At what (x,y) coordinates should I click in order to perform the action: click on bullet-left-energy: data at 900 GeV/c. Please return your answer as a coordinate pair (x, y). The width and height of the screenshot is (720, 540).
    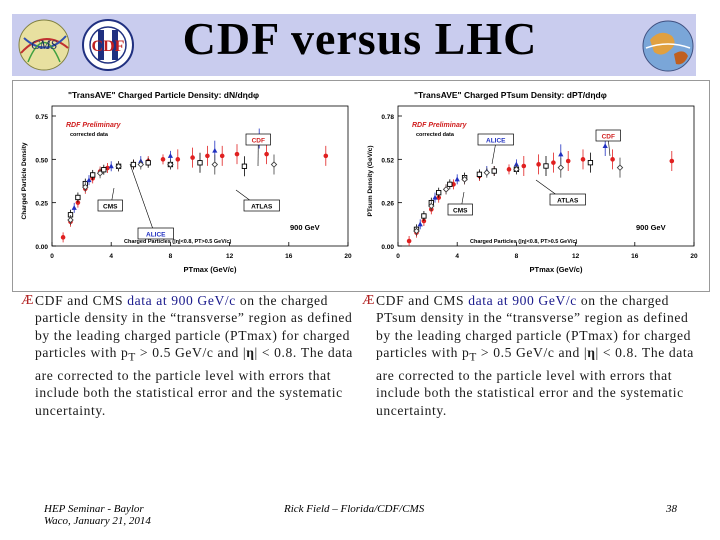
    Looking at the image, I should click on (181, 300).